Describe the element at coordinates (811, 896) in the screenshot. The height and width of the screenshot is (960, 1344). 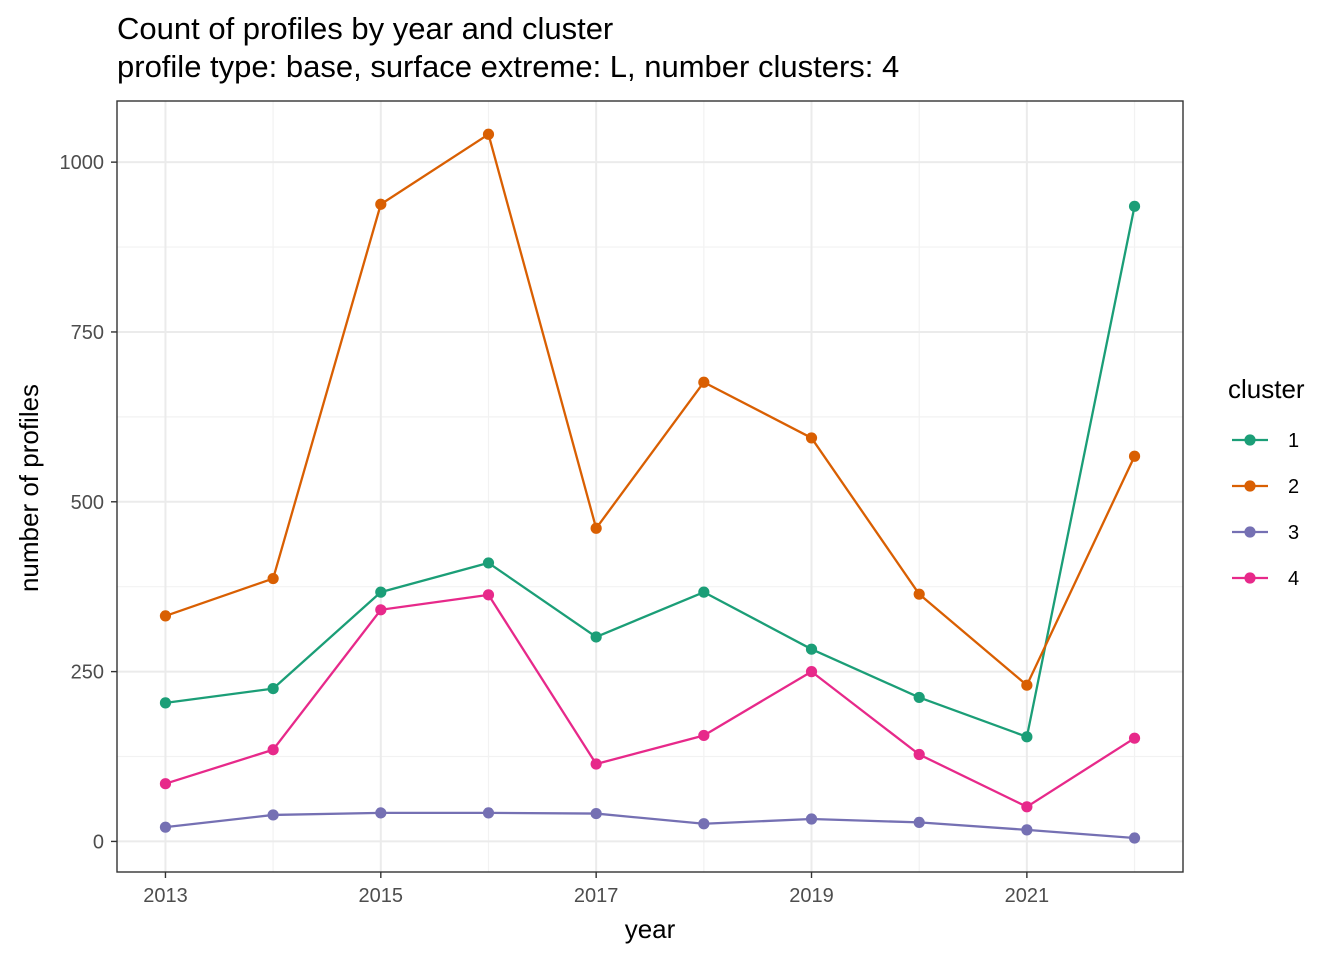
I see `x-tick-label: 2019` at that location.